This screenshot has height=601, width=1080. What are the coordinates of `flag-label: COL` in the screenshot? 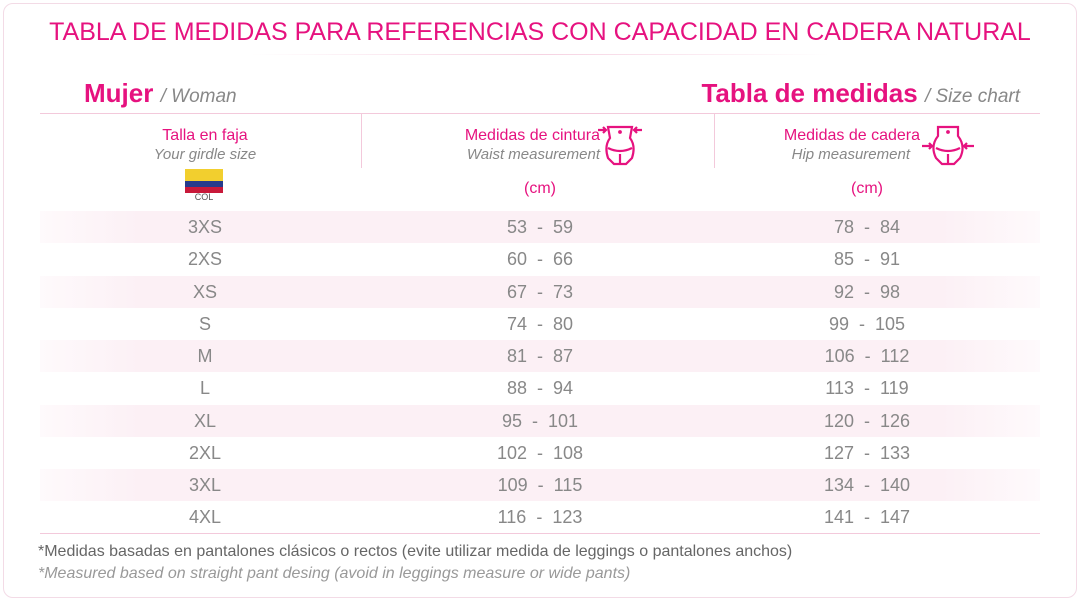 It's located at (204, 197).